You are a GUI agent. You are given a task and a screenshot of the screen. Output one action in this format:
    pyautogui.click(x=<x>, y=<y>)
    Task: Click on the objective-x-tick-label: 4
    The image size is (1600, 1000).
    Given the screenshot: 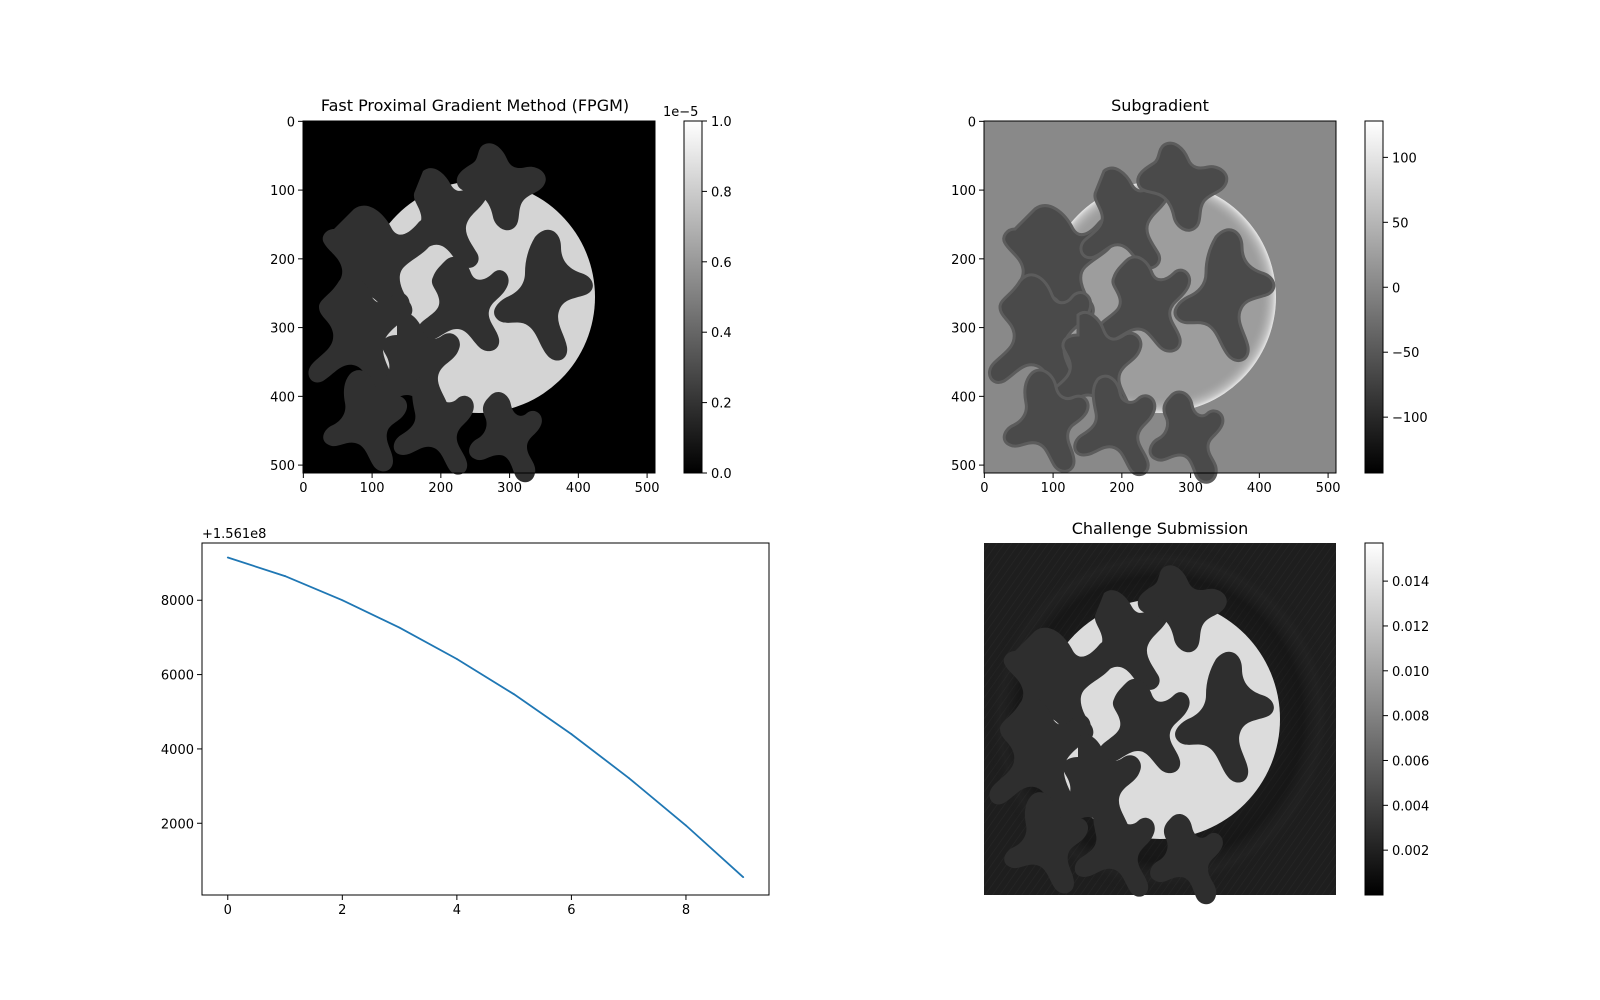 What is the action you would take?
    pyautogui.click(x=457, y=910)
    